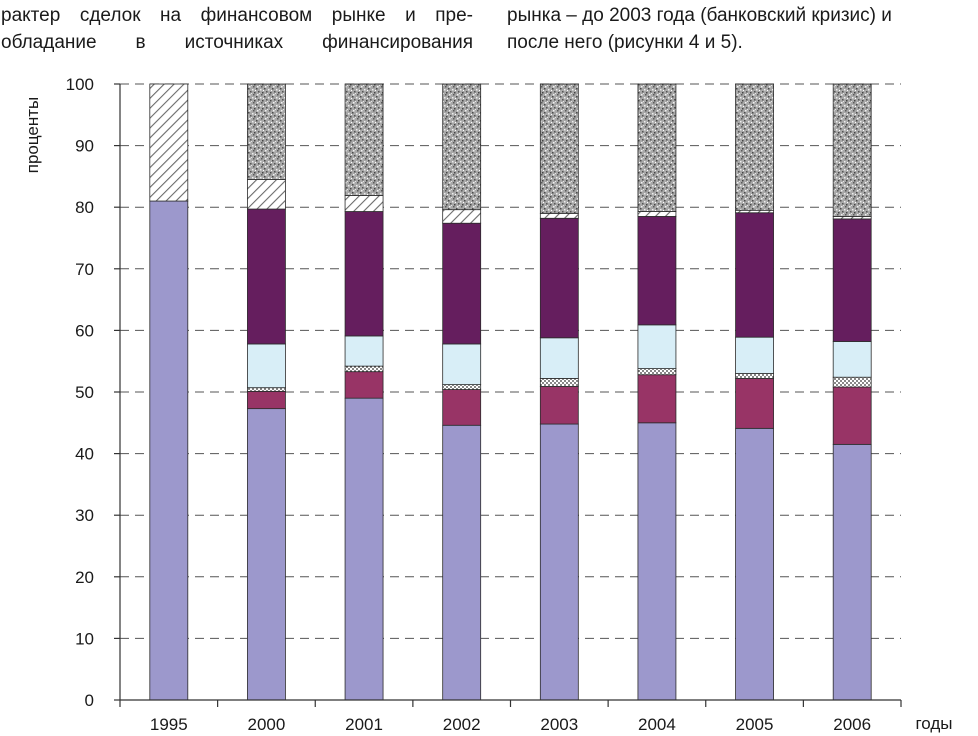  What do you see at coordinates (462, 283) in the screenshot?
I see `bar-segment-2002-s5` at bounding box center [462, 283].